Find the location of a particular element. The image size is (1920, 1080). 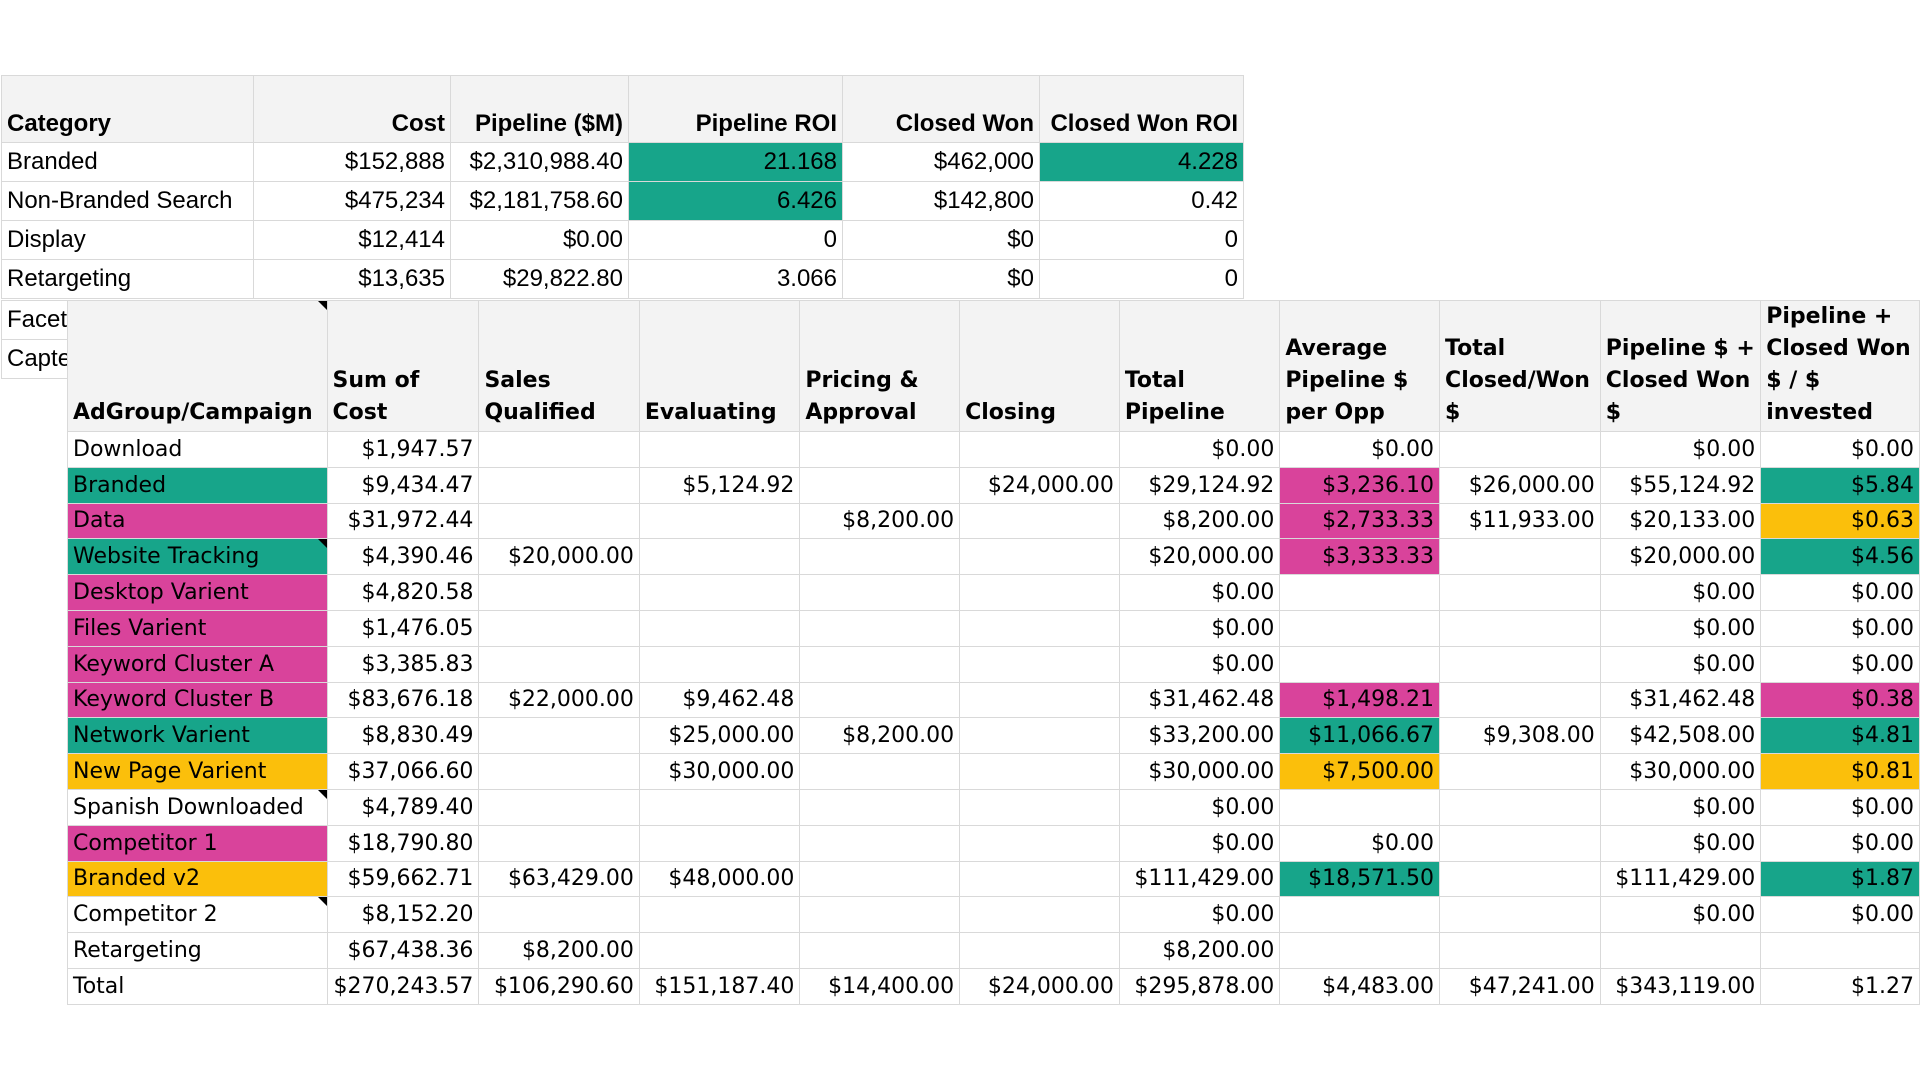

cell-closed-won: $142,800 is located at coordinates (941, 201).